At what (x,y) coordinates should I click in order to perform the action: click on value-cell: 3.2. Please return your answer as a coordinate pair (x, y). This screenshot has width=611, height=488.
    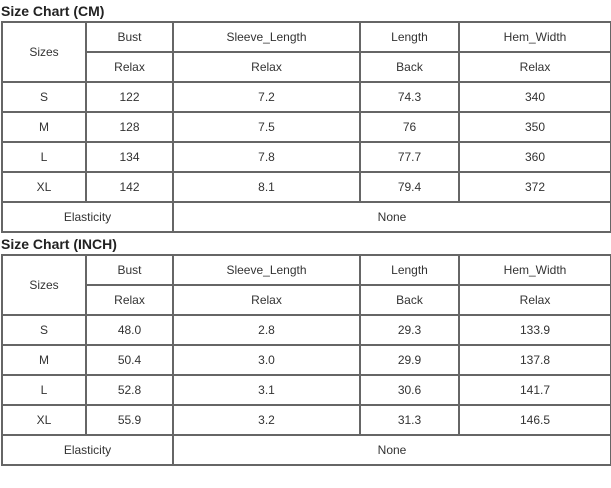
    Looking at the image, I should click on (266, 420).